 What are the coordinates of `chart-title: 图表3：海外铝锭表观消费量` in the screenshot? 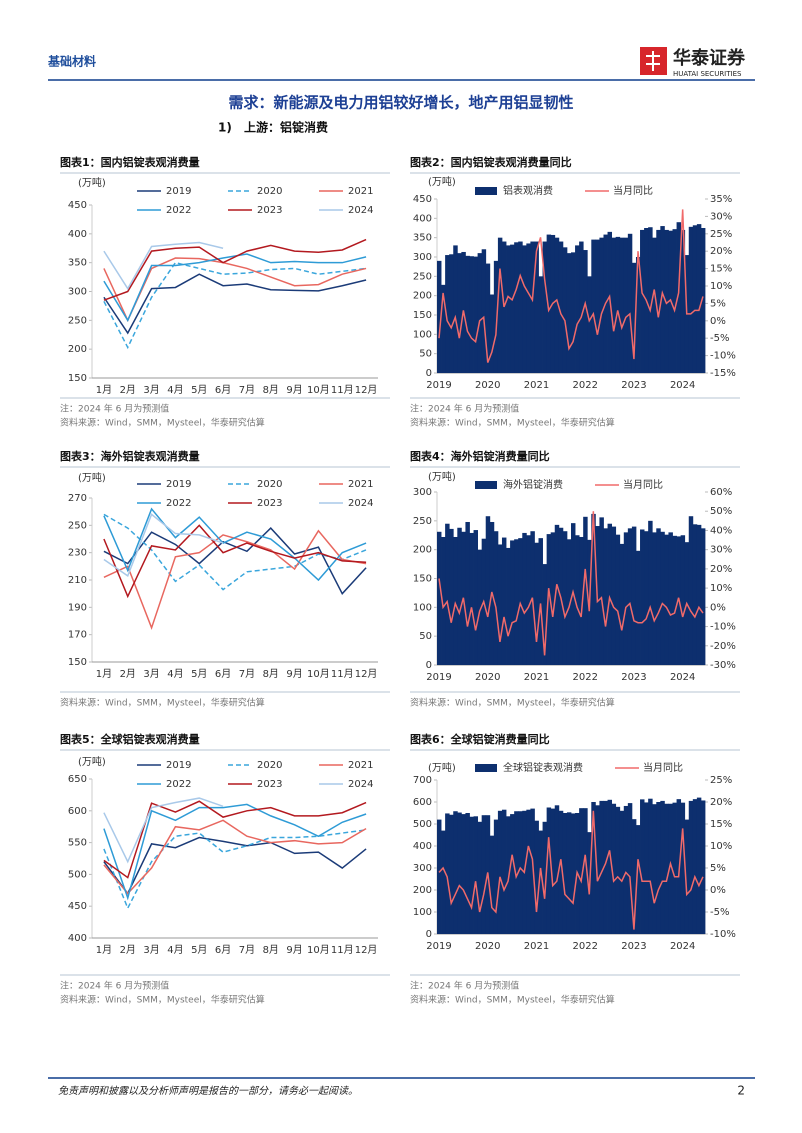 It's located at (130, 456).